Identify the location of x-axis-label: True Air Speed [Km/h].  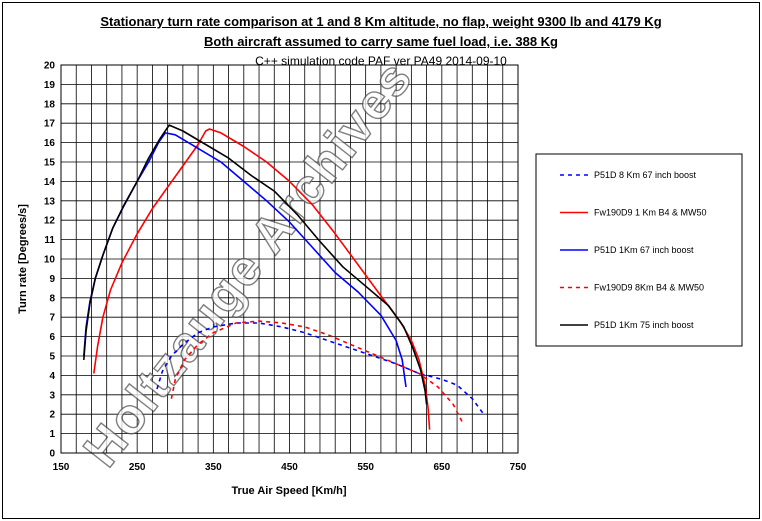
(288, 491).